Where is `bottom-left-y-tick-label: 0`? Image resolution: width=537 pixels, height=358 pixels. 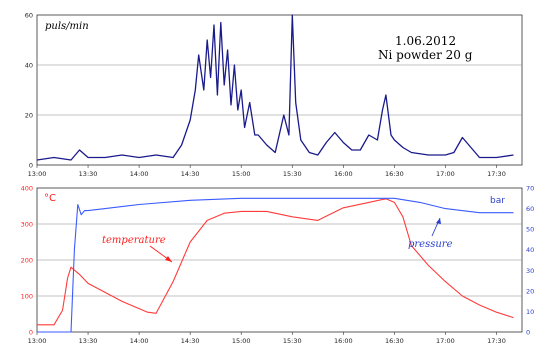
bottom-left-y-tick-label: 0 is located at coordinates (31, 333).